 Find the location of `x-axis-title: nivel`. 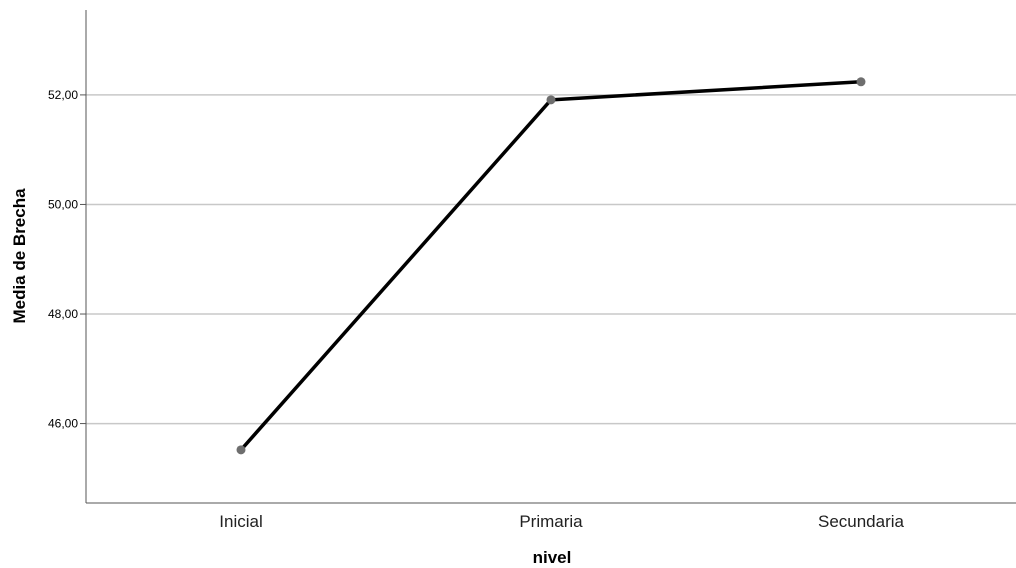

x-axis-title: nivel is located at coordinates (552, 557).